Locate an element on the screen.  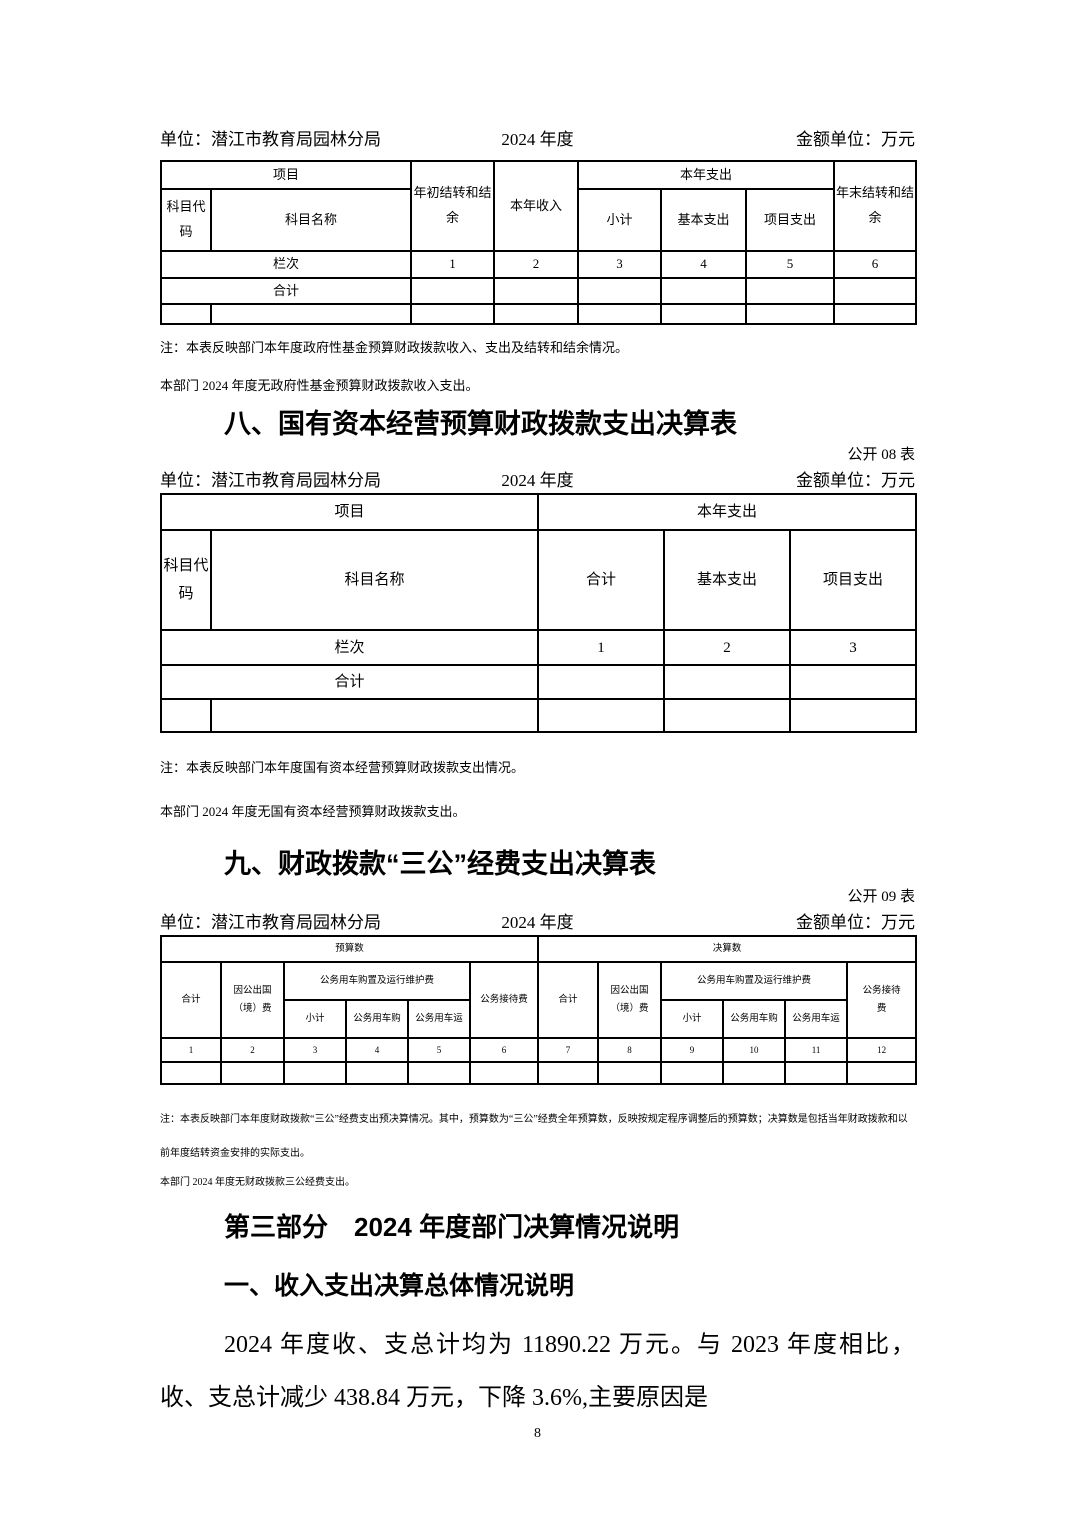
lanci-col-12: 12 is located at coordinates (882, 1050).